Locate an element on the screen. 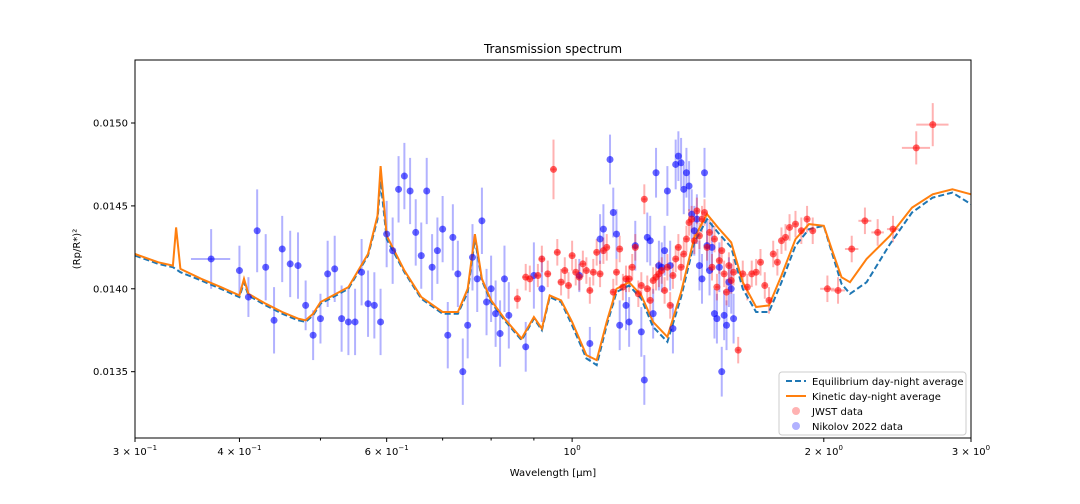  y-axis-label: (Rp/R*)² is located at coordinates (77, 249).